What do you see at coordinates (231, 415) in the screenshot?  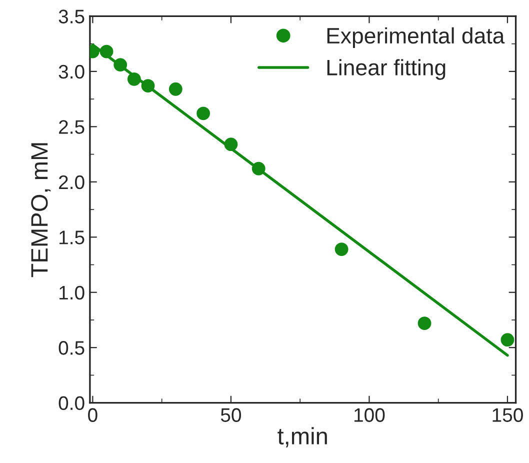 I see `x-tick-label: 50` at bounding box center [231, 415].